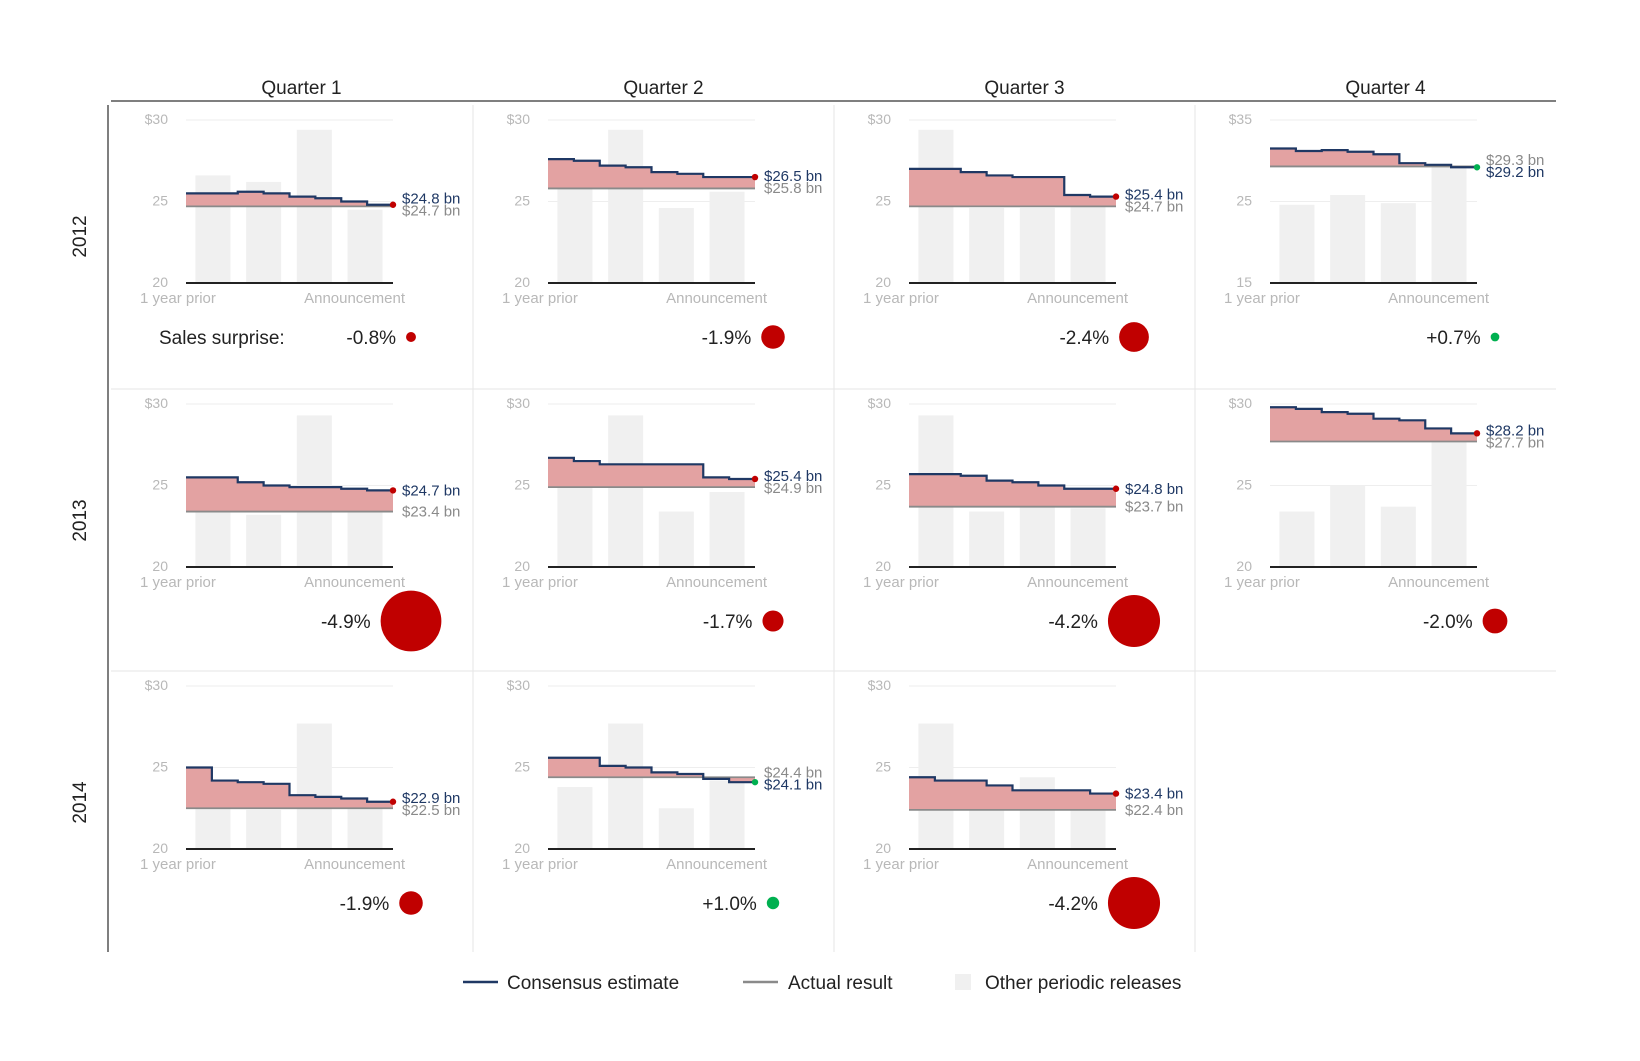 The image size is (1640, 1061). I want to click on surprise-value: -4.9%, so click(346, 622).